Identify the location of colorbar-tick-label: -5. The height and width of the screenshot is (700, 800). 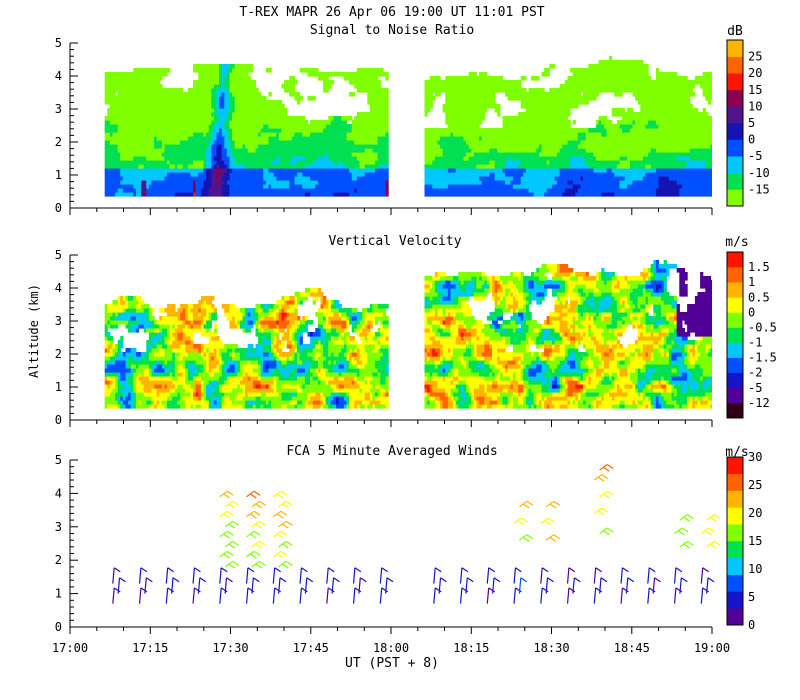
(755, 156).